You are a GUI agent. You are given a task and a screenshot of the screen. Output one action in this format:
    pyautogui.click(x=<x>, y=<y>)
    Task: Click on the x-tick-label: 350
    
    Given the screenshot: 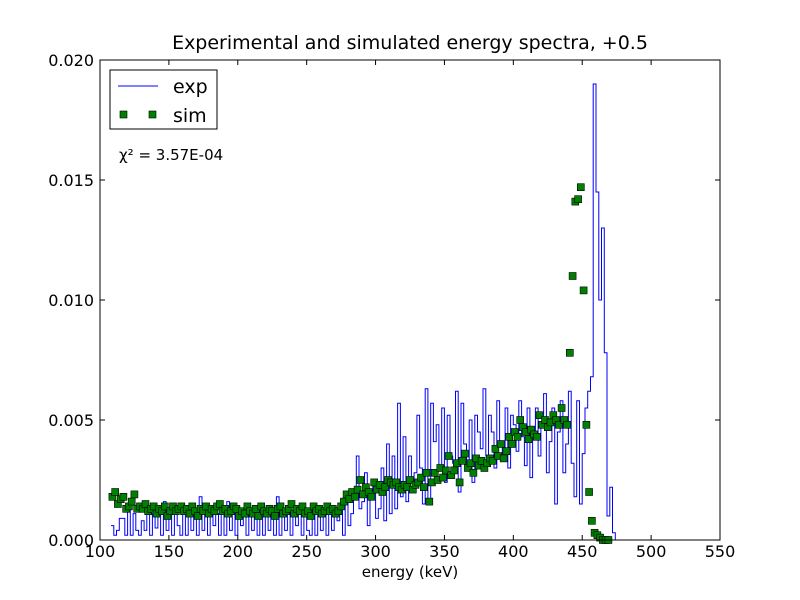 What is the action you would take?
    pyautogui.click(x=444, y=551)
    